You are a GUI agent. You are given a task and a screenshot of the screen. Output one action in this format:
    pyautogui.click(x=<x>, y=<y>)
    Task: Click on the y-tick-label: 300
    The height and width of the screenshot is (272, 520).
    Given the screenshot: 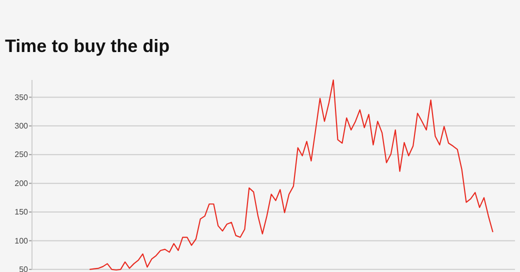 What is the action you would take?
    pyautogui.click(x=21, y=125)
    